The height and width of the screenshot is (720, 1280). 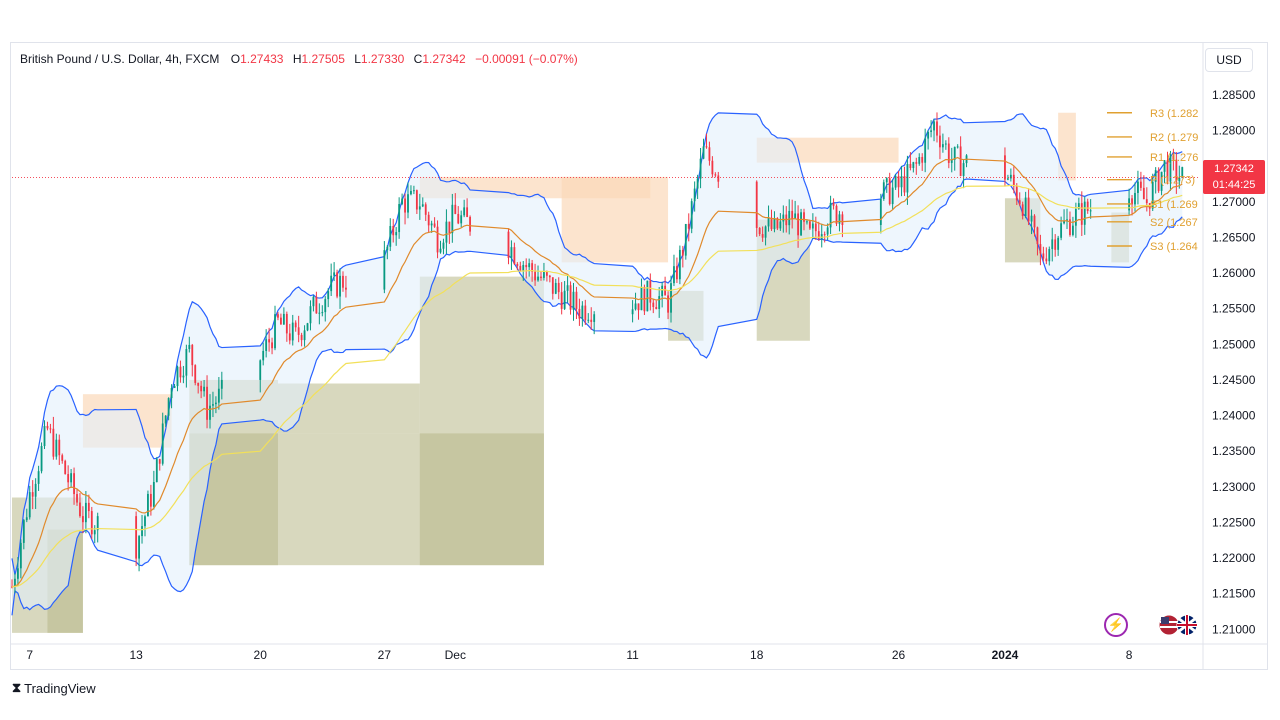 I want to click on pivot-level-label: S1 (1.269, so click(x=1174, y=205).